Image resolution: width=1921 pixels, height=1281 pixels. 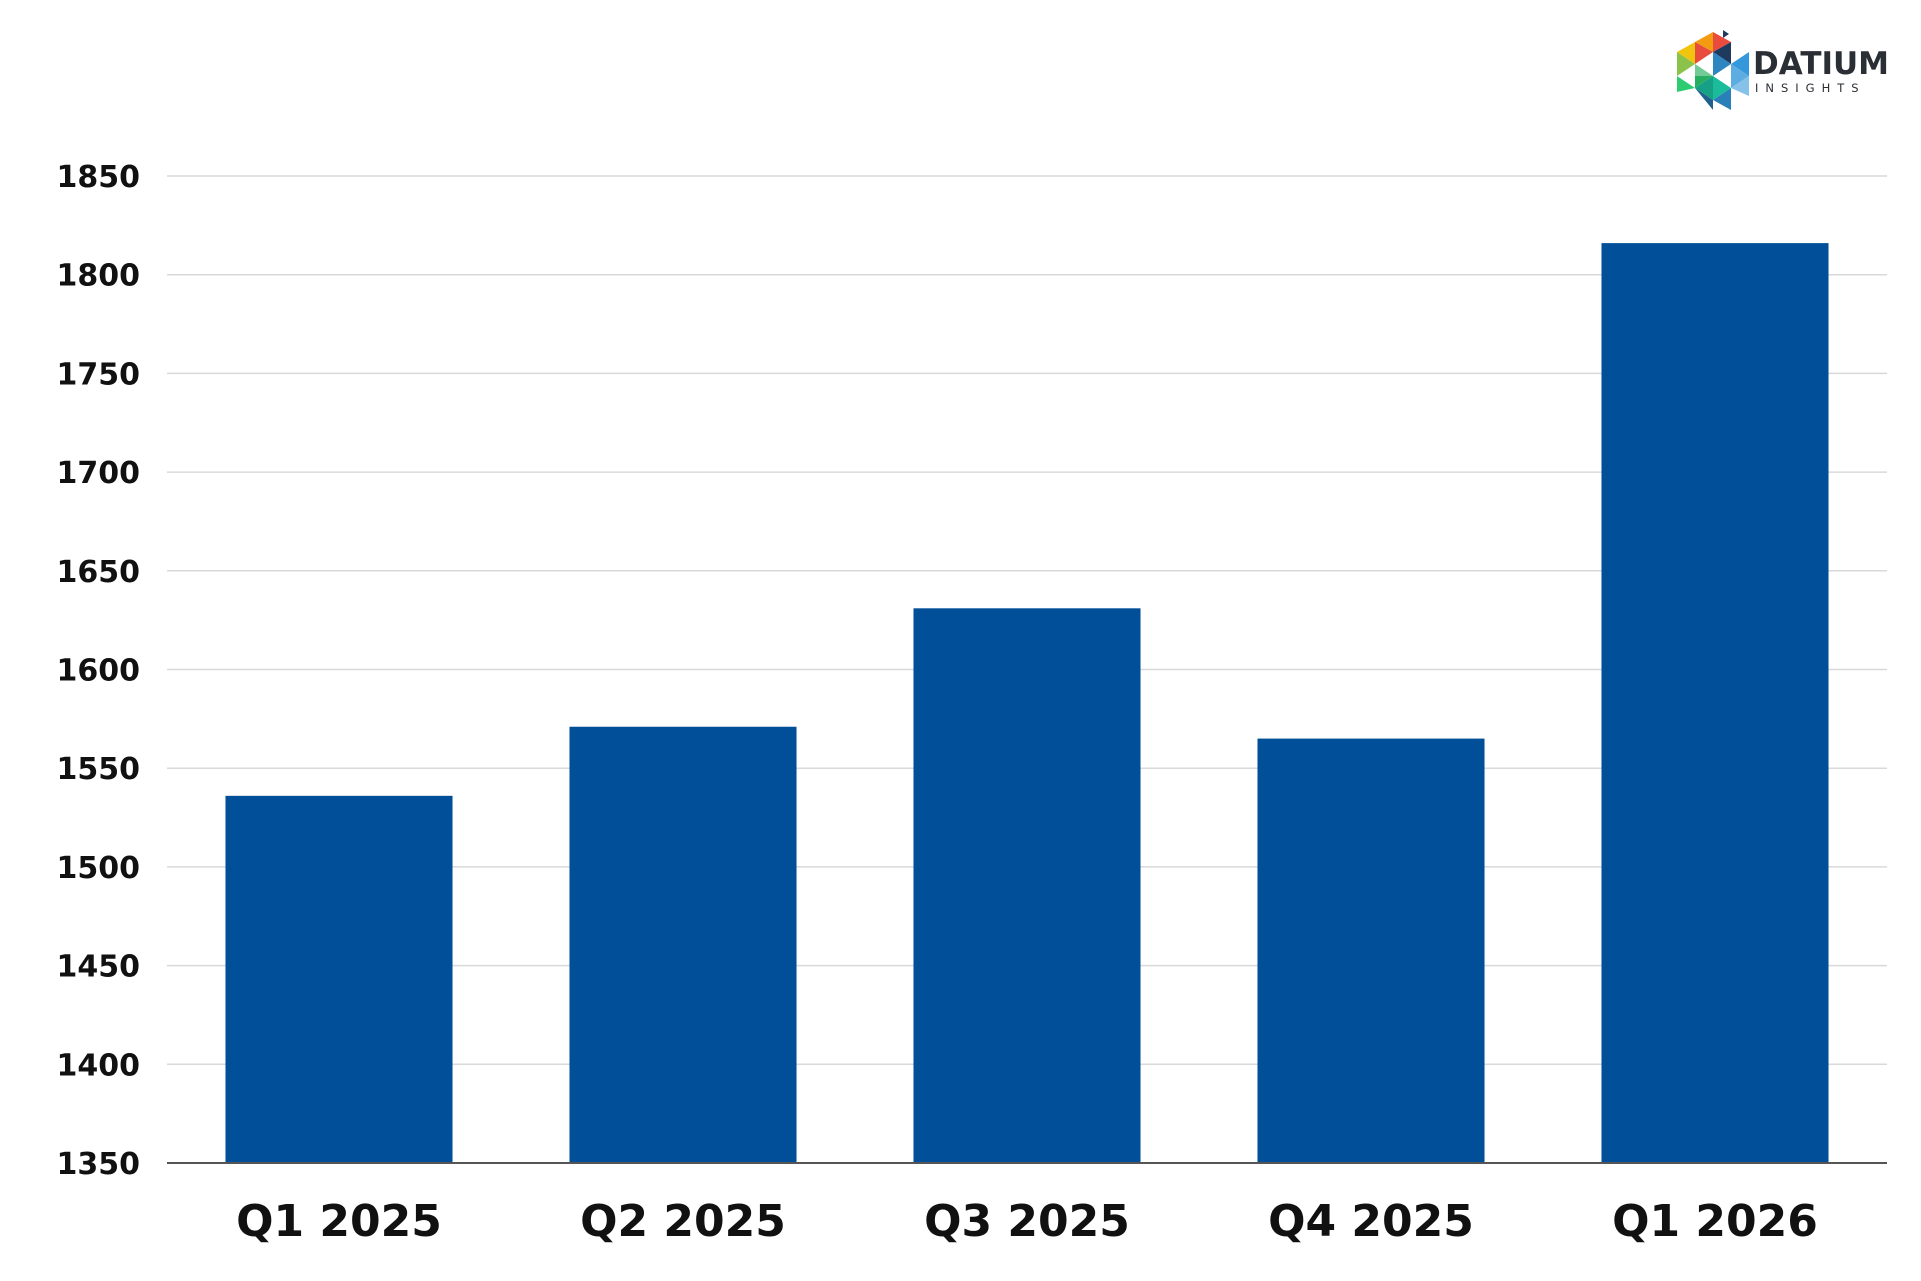 What do you see at coordinates (99, 868) in the screenshot?
I see `y-tick-label: 1500` at bounding box center [99, 868].